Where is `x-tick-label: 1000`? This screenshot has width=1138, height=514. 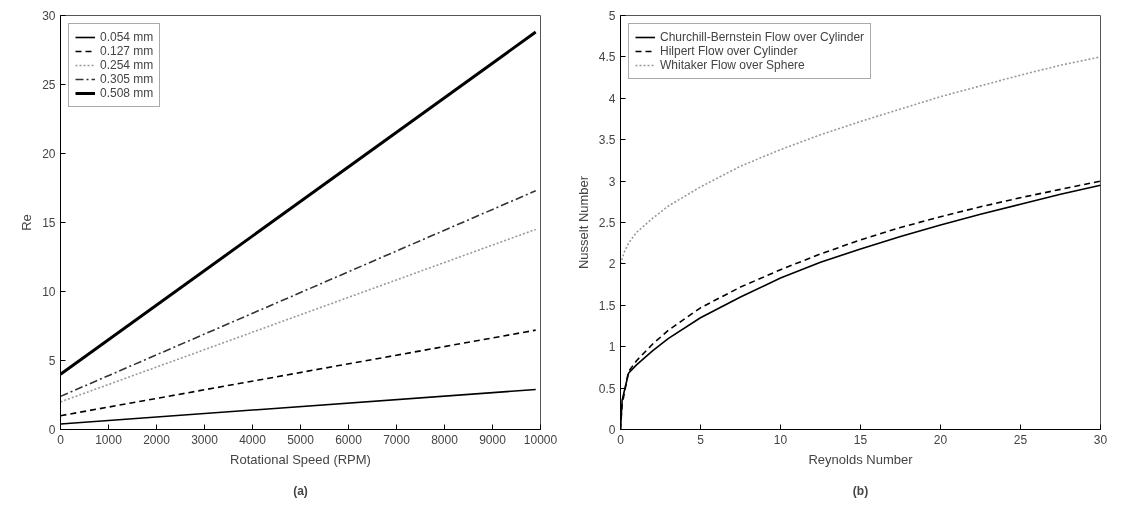
x-tick-label: 1000 is located at coordinates (109, 439).